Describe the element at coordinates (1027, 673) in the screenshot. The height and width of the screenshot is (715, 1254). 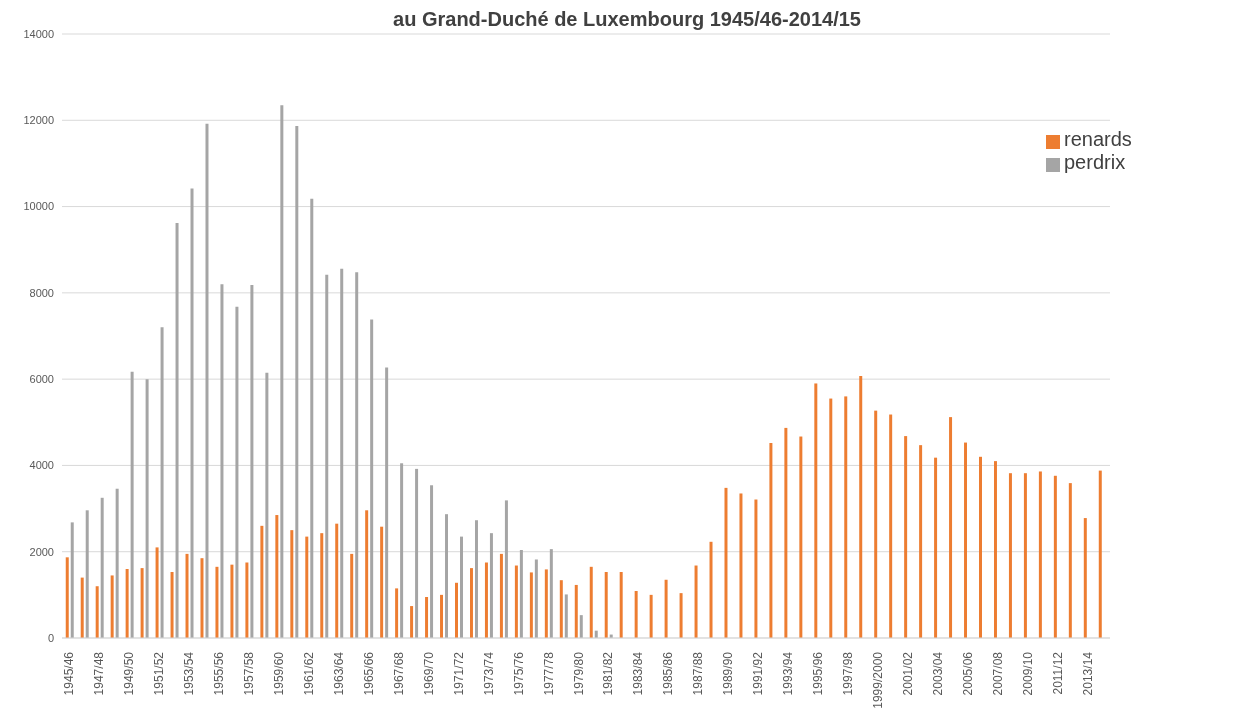
I see `x-tick-label: 2009/10` at that location.